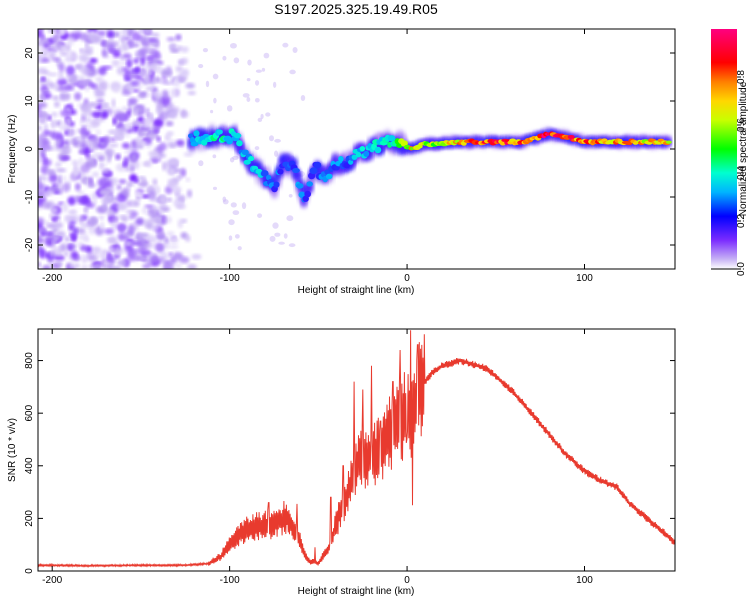  I want to click on x-tick-label: -100, so click(230, 580).